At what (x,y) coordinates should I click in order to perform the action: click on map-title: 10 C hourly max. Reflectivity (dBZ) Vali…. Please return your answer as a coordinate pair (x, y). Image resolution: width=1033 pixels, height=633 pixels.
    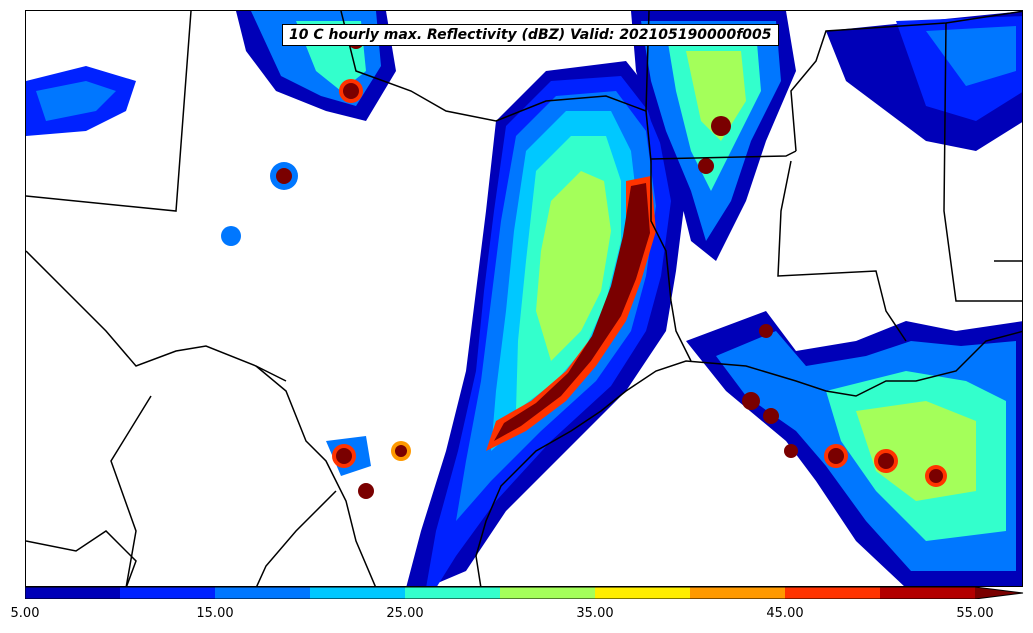
    Looking at the image, I should click on (530, 35).